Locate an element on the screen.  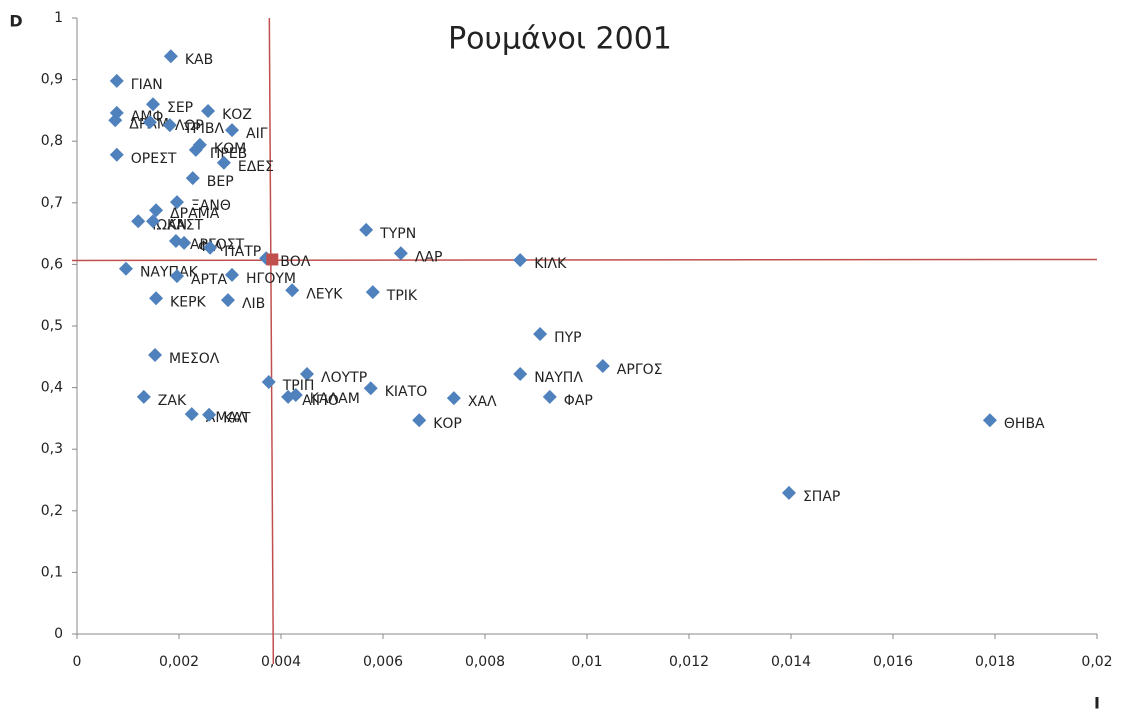
y-tick-label: 0 is located at coordinates (58, 634).